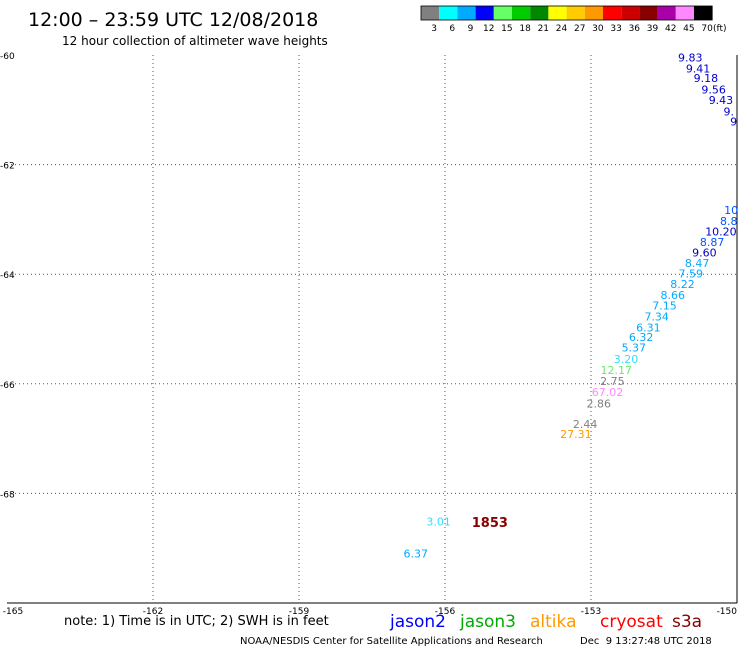  I want to click on swh-value-label: 9.60, so click(704, 252).